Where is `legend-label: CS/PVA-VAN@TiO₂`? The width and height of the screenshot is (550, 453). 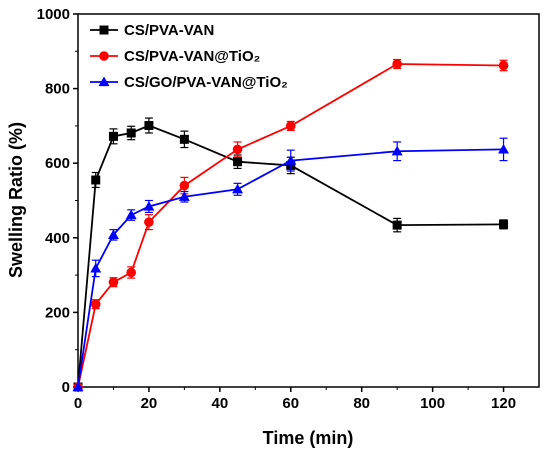
legend-label: CS/PVA-VAN@TiO₂ is located at coordinates (192, 56).